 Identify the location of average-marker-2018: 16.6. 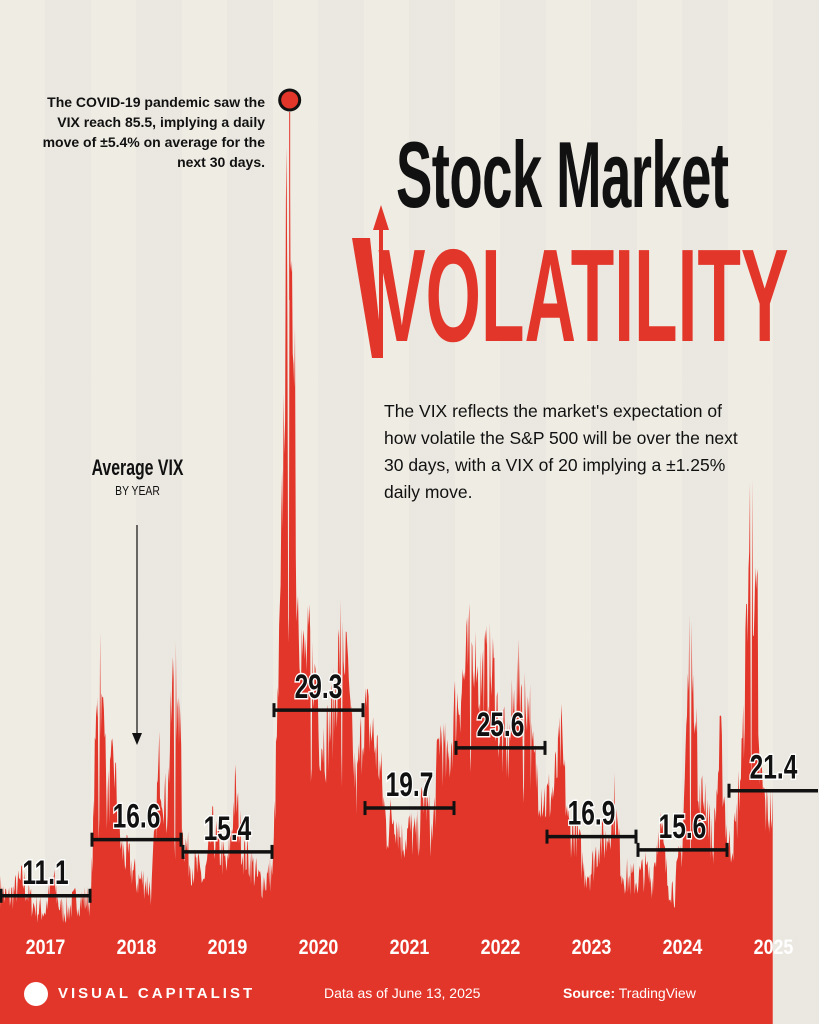
(136, 822).